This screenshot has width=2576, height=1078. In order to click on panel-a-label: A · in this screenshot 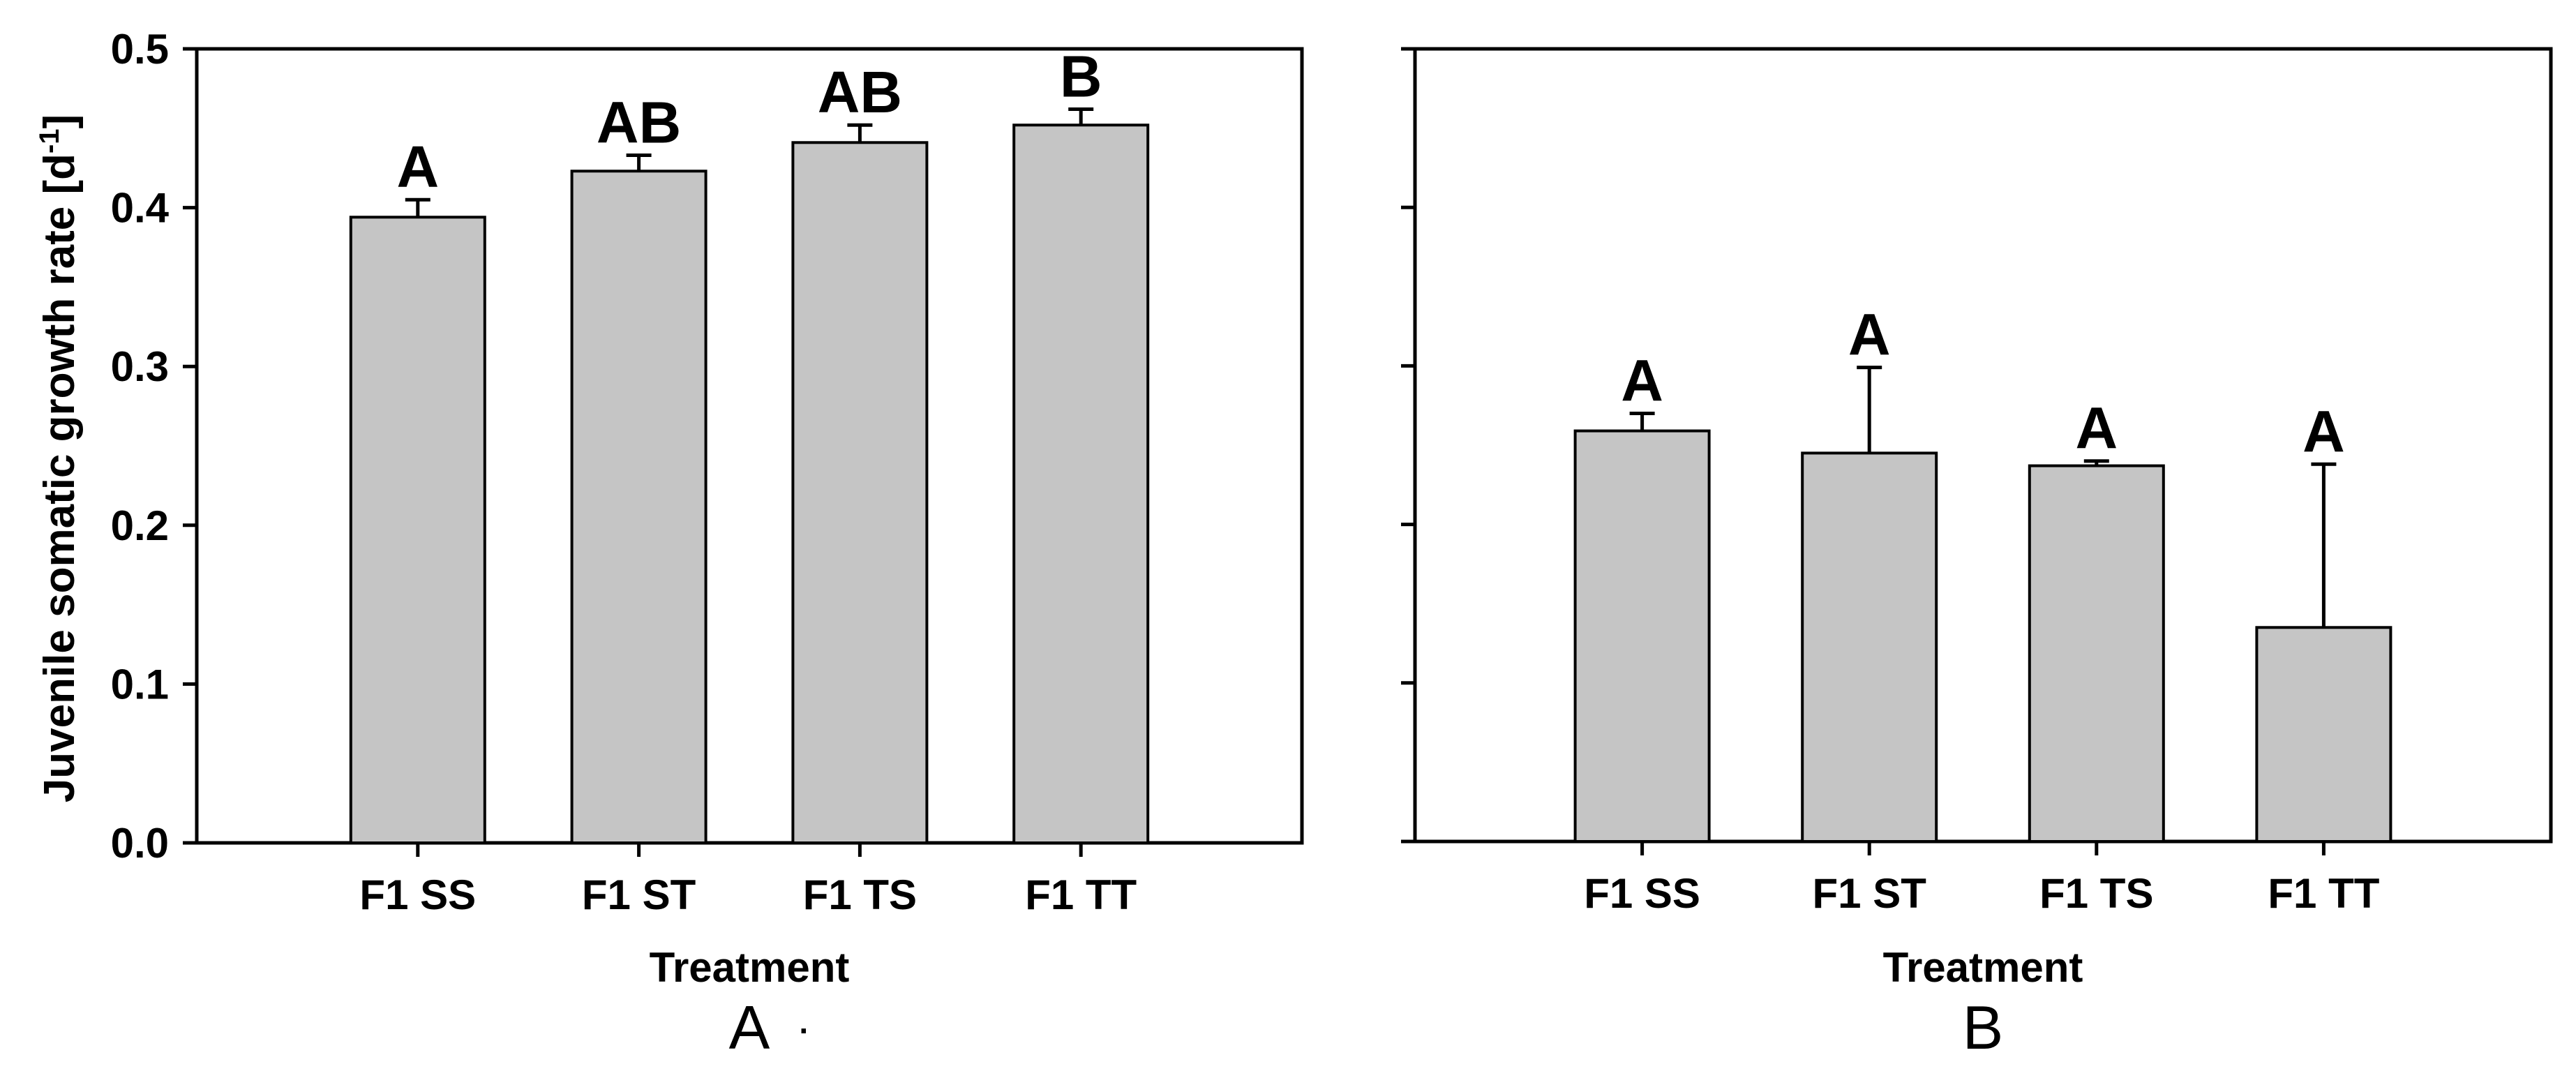, I will do `click(749, 1027)`.